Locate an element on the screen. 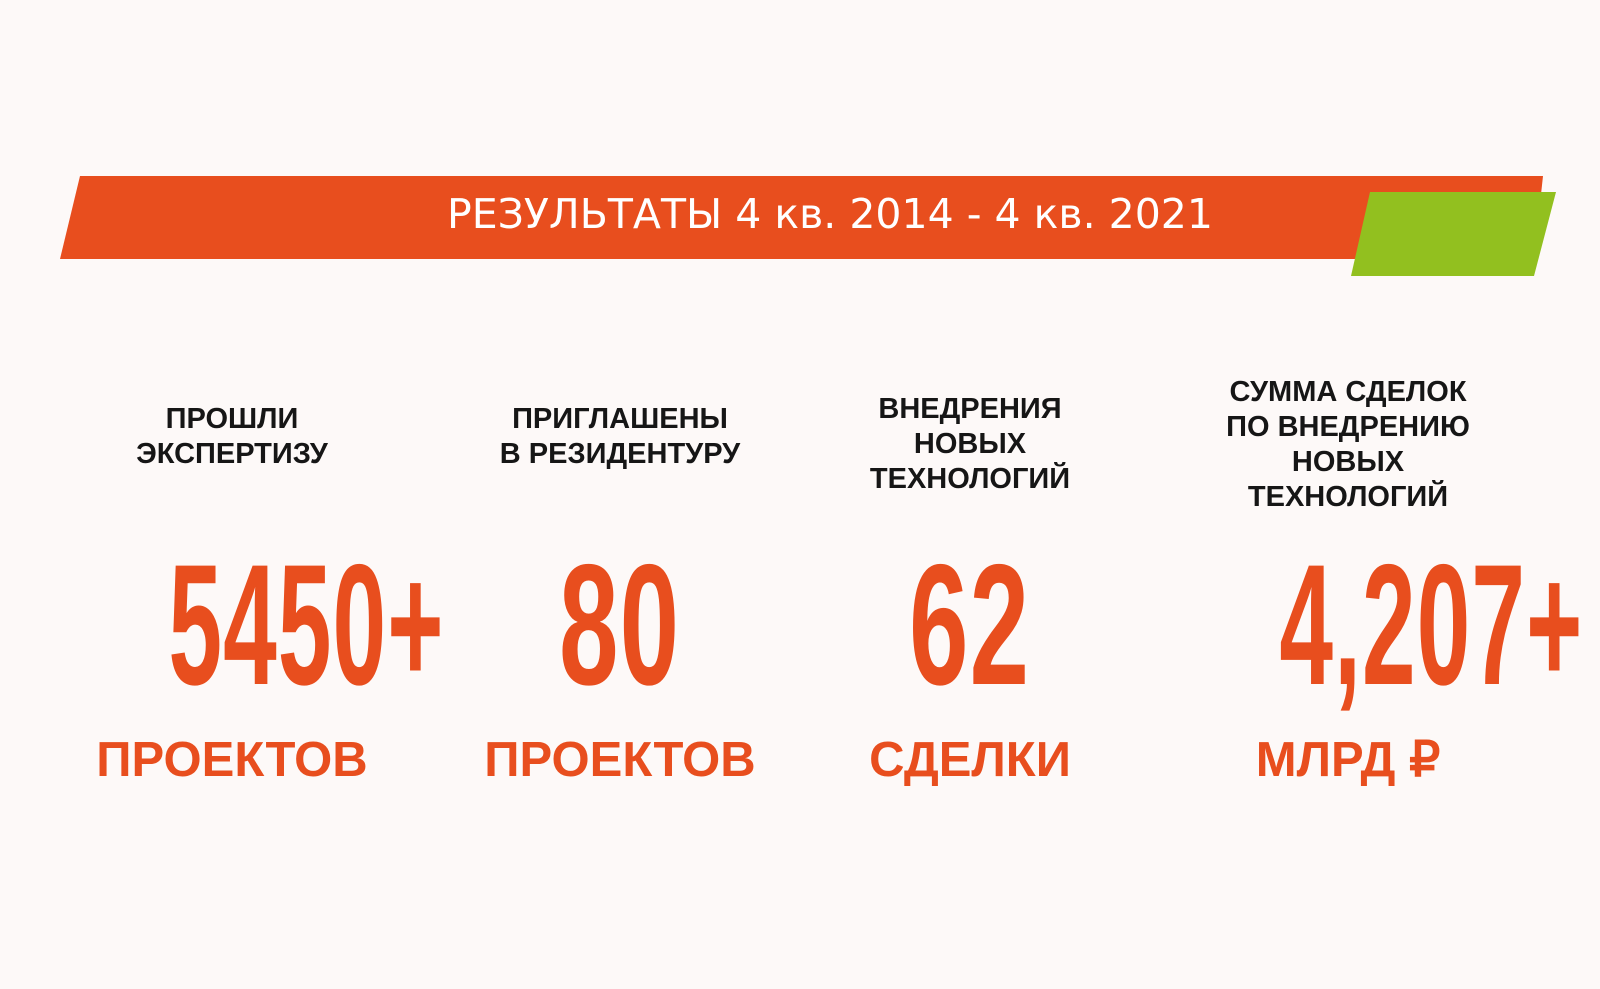 The image size is (1600, 989). stat-label: ВНЕДРЕНИЯ НОВЫХ ТЕХНОЛОГИЙ is located at coordinates (970, 444).